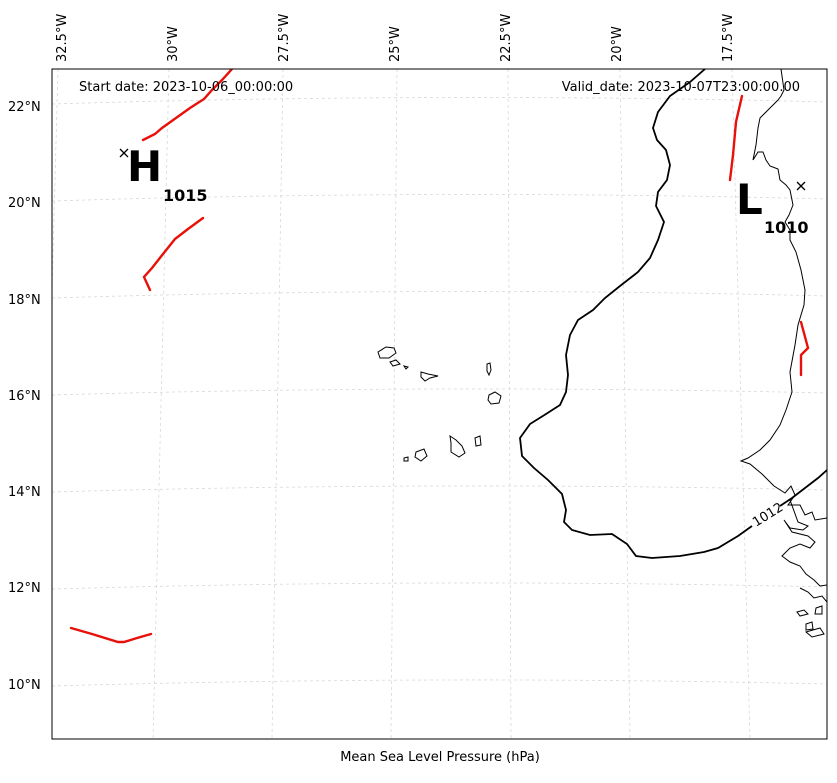 The width and height of the screenshot is (837, 783). Describe the element at coordinates (494, 398) in the screenshot. I see `island-boa-vista` at that location.